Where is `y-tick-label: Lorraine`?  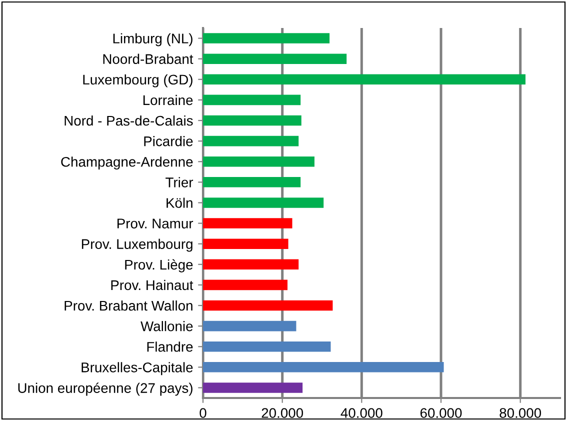 y-tick-label: Lorraine is located at coordinates (168, 100).